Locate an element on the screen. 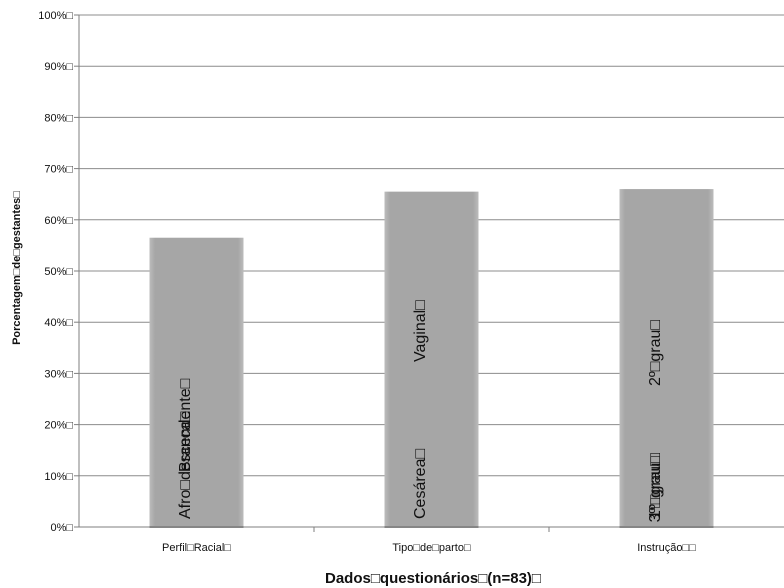  y-tick-label: 60%□ is located at coordinates (58, 221).